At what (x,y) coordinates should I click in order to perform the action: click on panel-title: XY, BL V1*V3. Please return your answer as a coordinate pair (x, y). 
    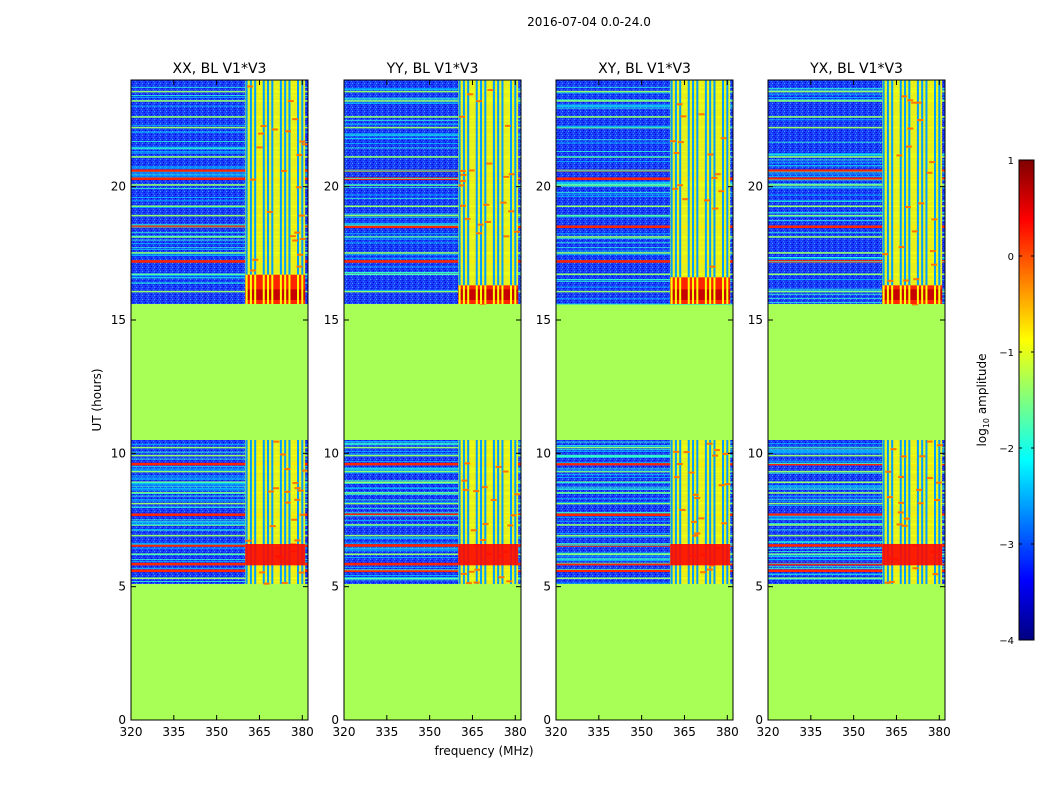
    Looking at the image, I should click on (644, 69).